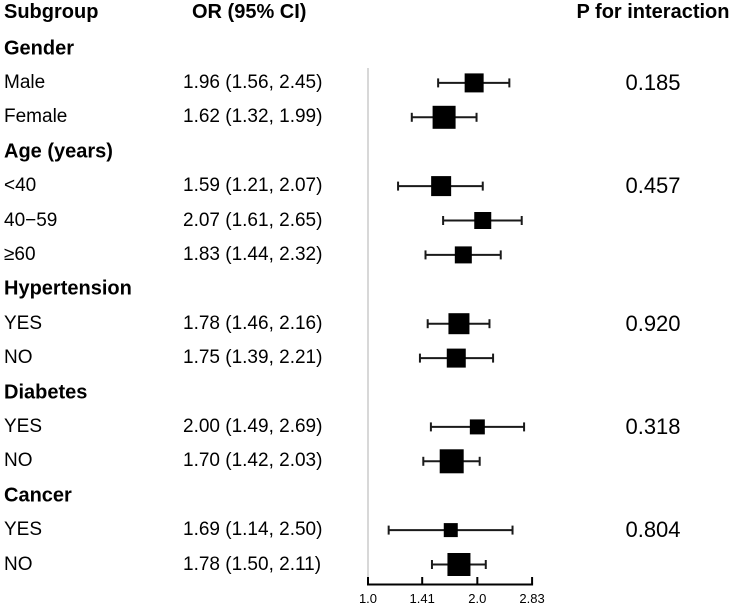 The height and width of the screenshot is (607, 738). What do you see at coordinates (369, 565) in the screenshot?
I see `subgroup-row: NO 1.78 (1.50, 2.11)` at bounding box center [369, 565].